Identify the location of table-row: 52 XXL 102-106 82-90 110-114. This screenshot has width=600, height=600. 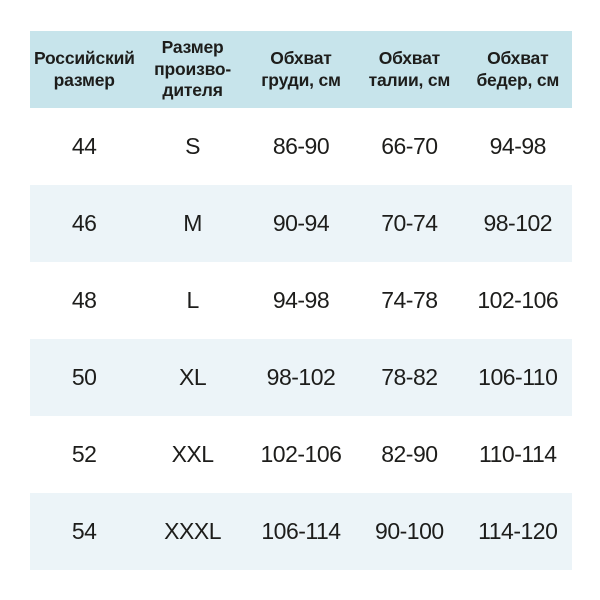
(301, 454).